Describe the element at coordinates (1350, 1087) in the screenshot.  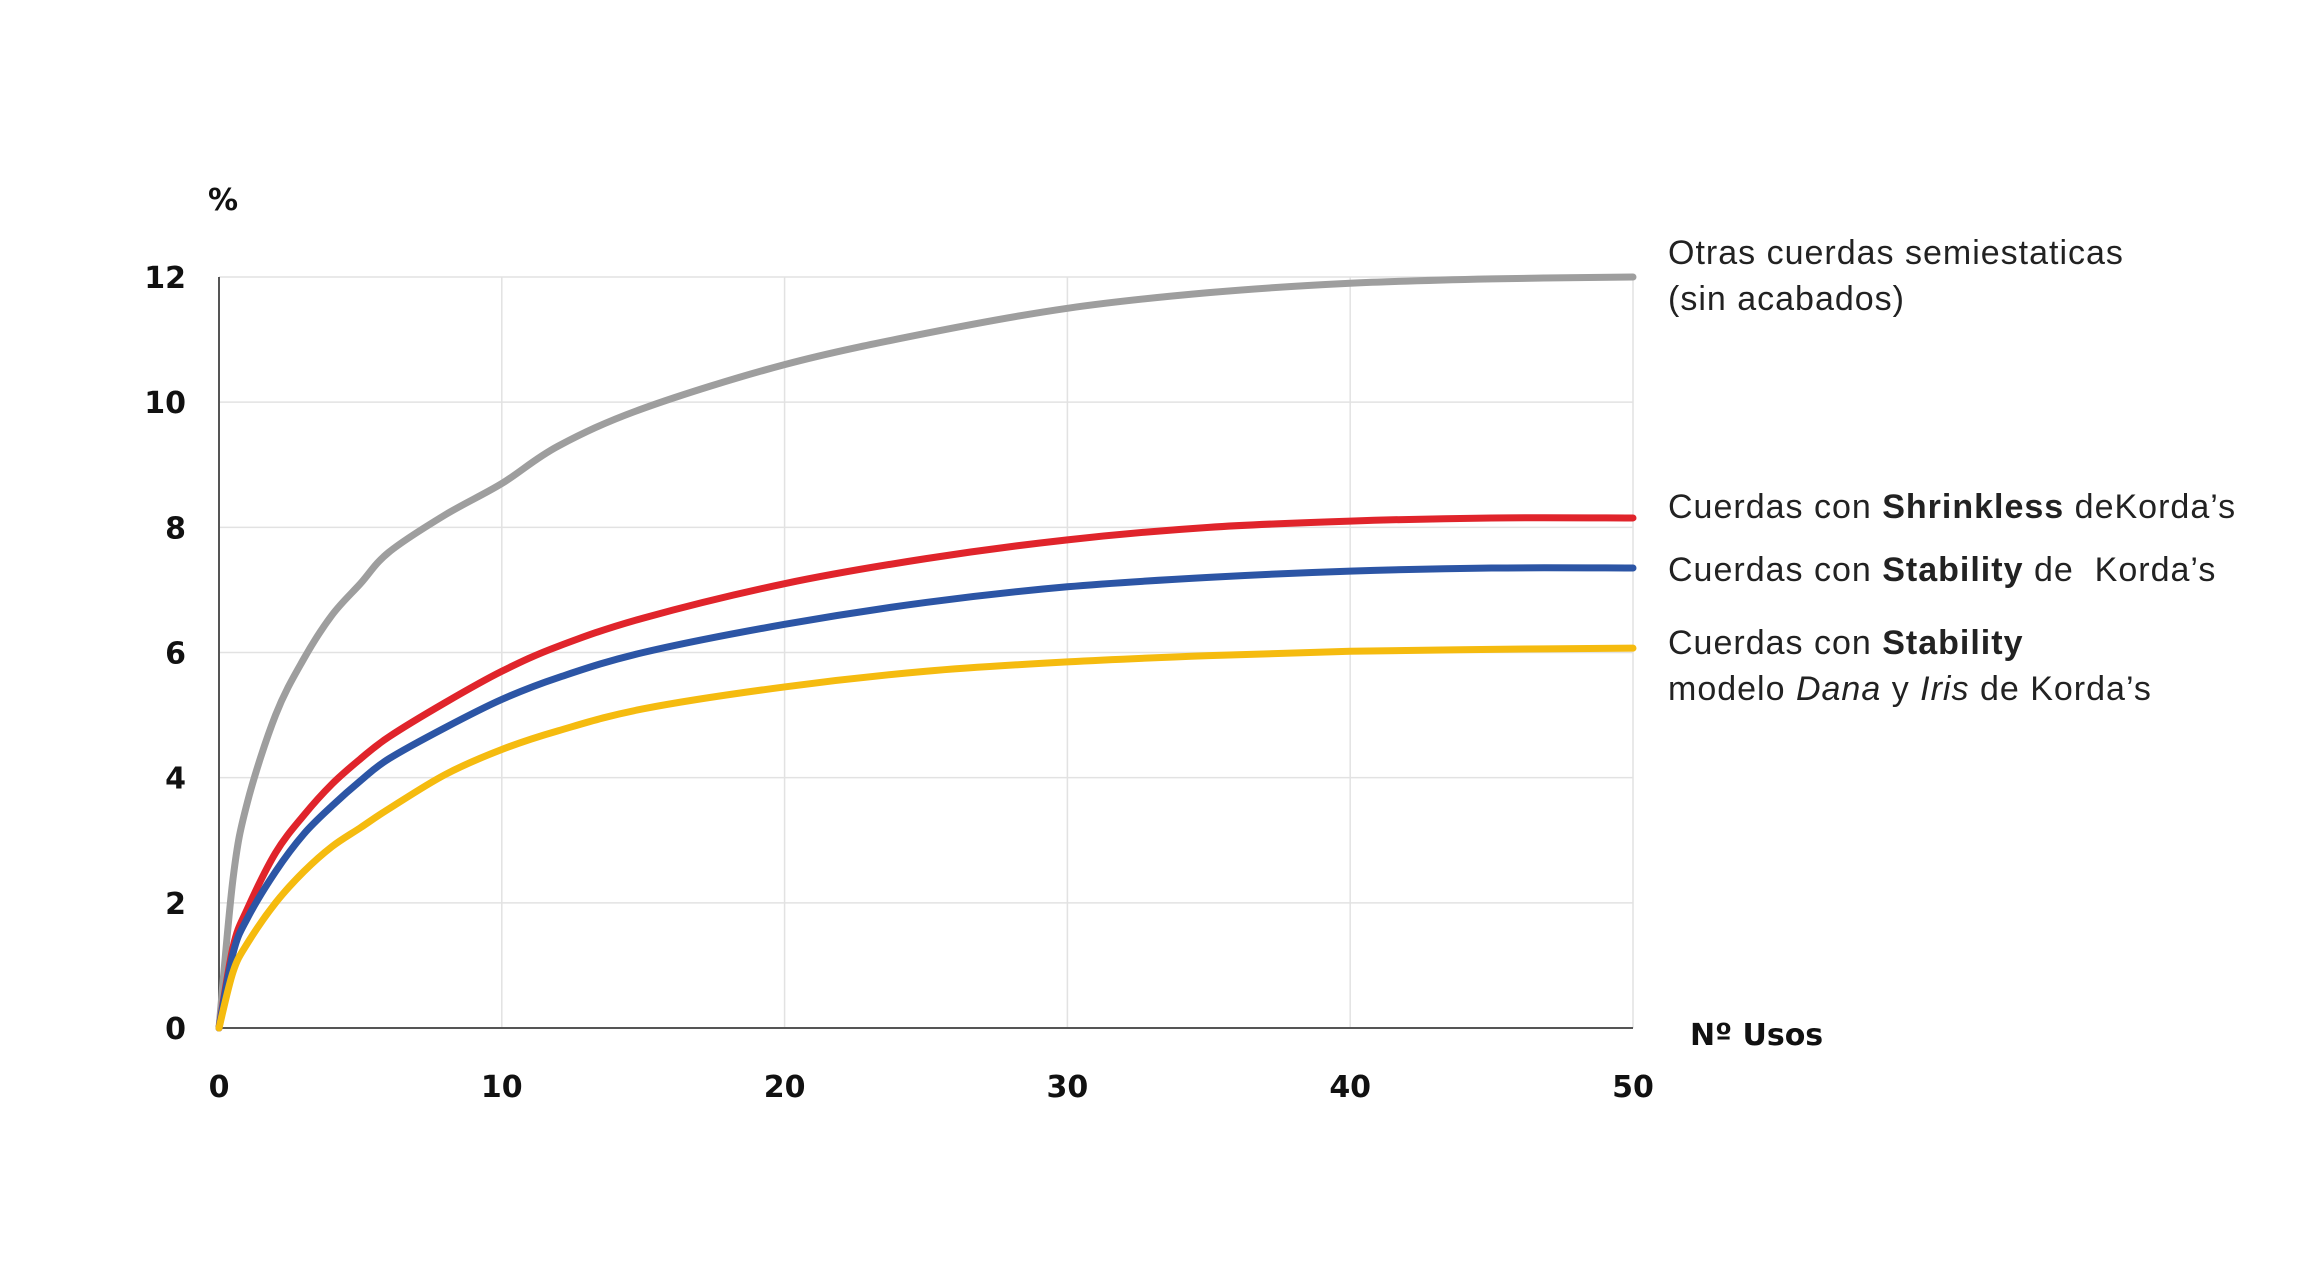
I see `x-tick-label: 40` at that location.